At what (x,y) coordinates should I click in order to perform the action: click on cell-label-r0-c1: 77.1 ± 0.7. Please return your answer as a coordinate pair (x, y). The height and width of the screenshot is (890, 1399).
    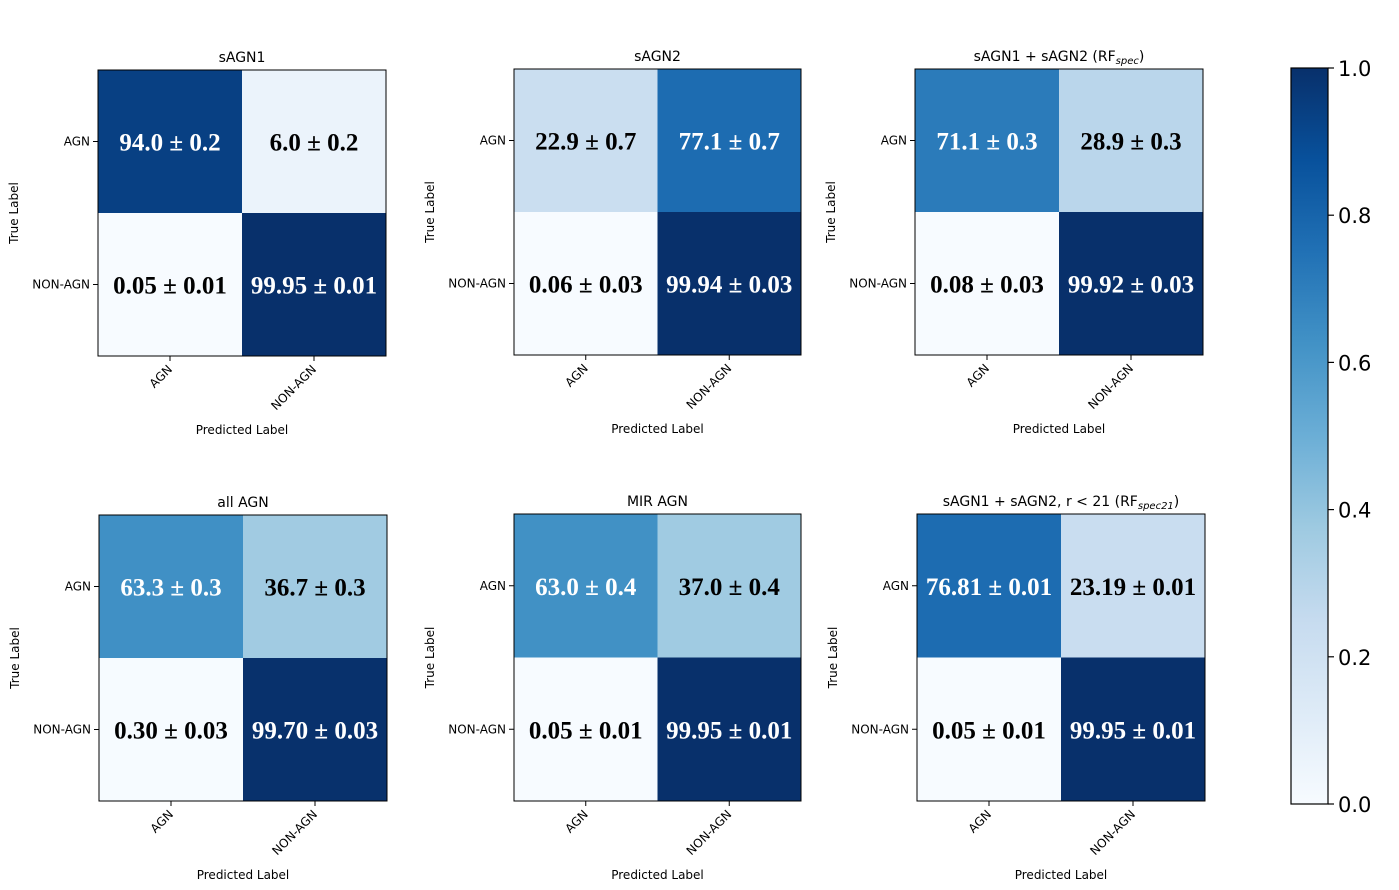
    Looking at the image, I should click on (729, 142).